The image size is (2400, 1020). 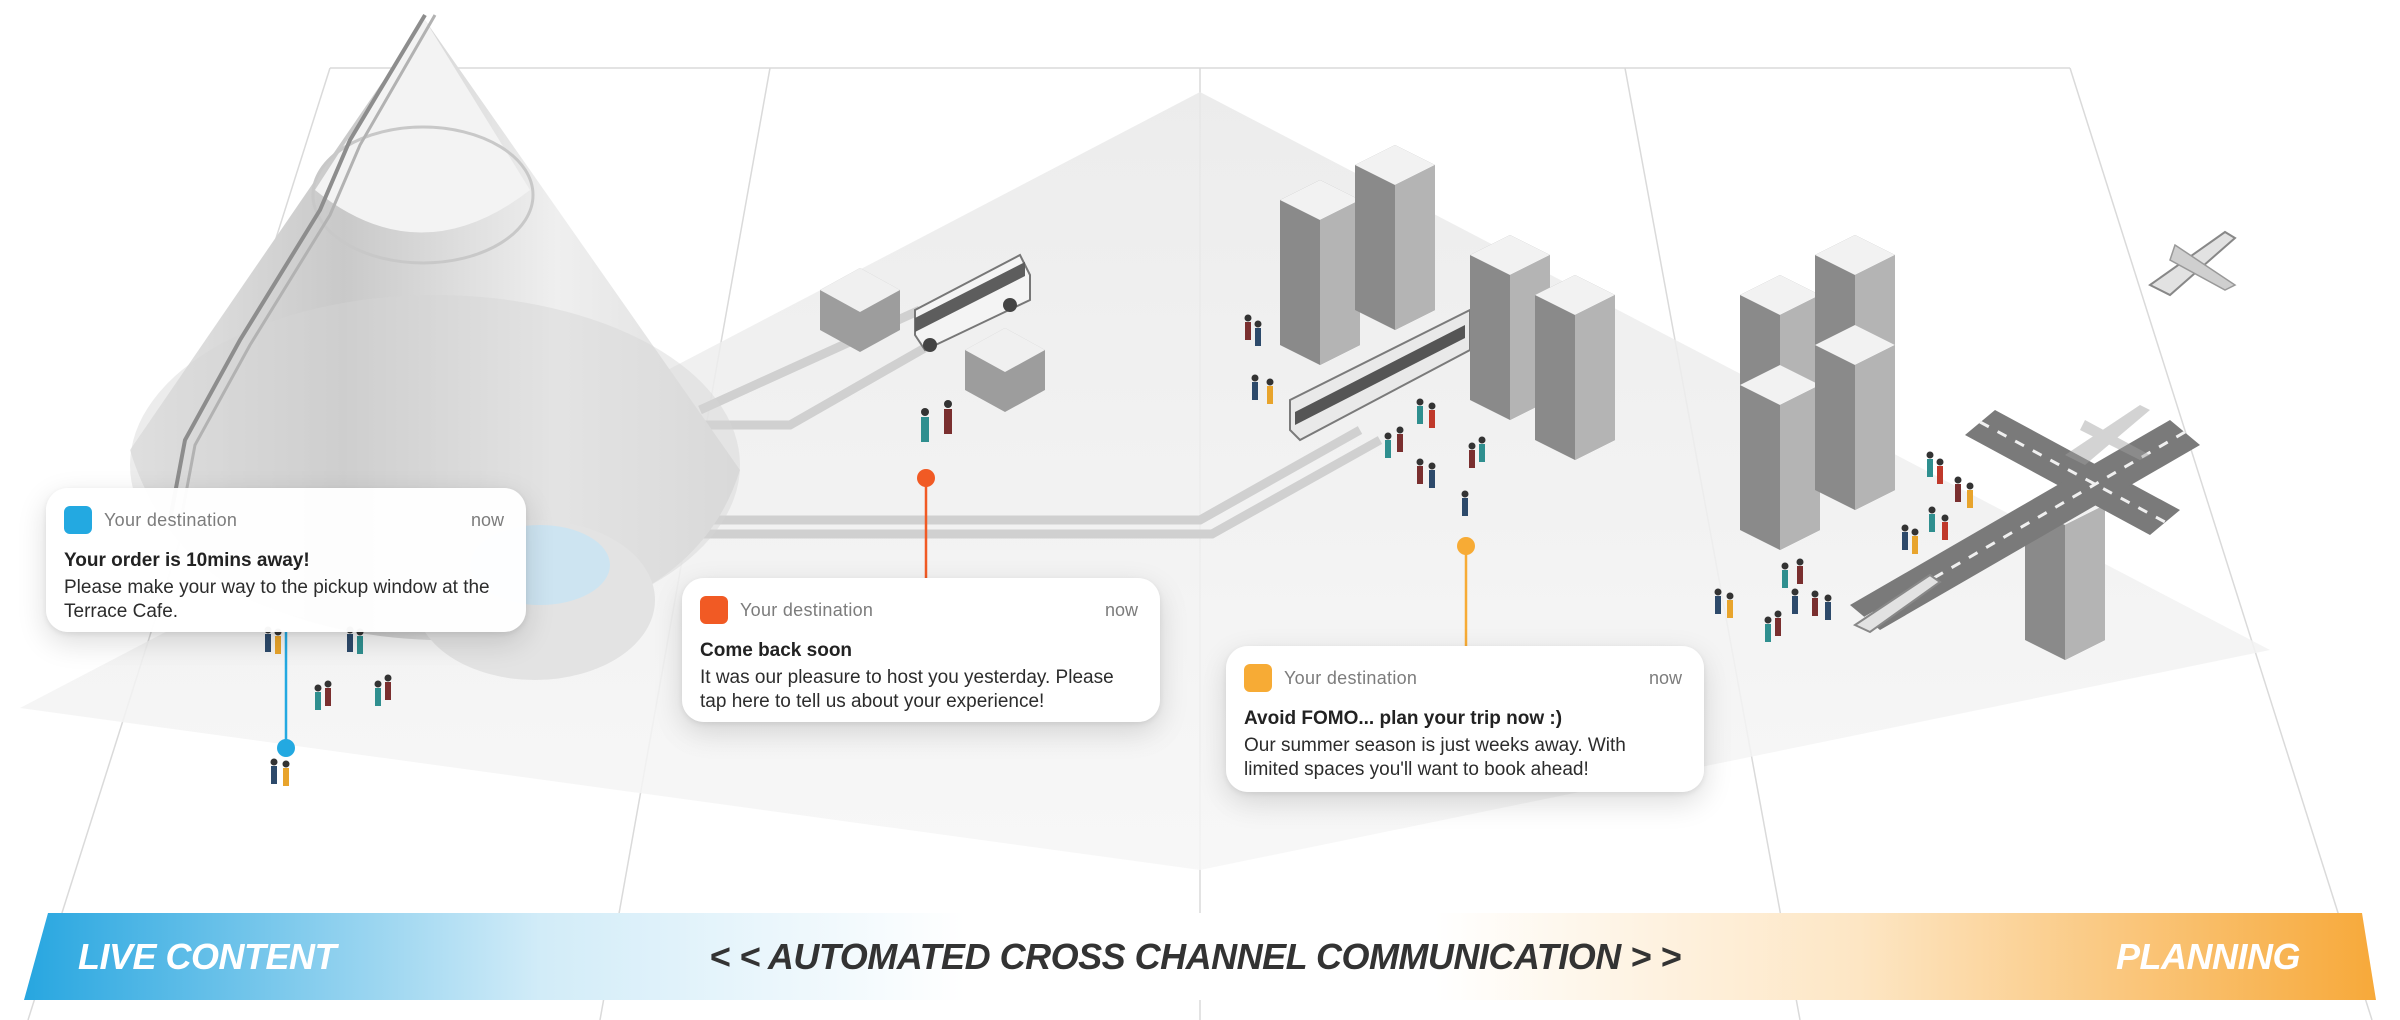 What do you see at coordinates (187, 560) in the screenshot?
I see `notification-title: Your order is 10mins away!` at bounding box center [187, 560].